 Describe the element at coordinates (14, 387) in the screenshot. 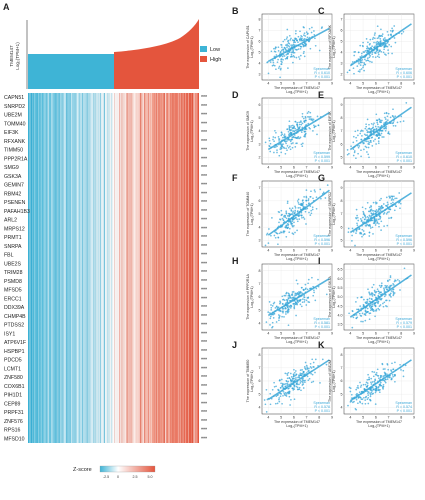

I see `gene-label: COX6B1` at that location.